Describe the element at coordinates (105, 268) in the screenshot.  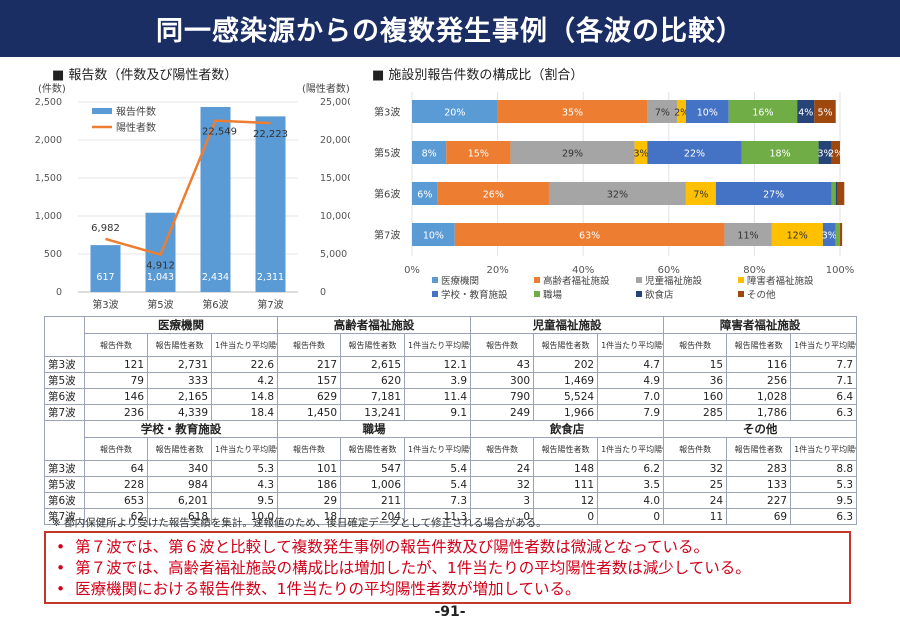
I see `bar-第3波` at that location.